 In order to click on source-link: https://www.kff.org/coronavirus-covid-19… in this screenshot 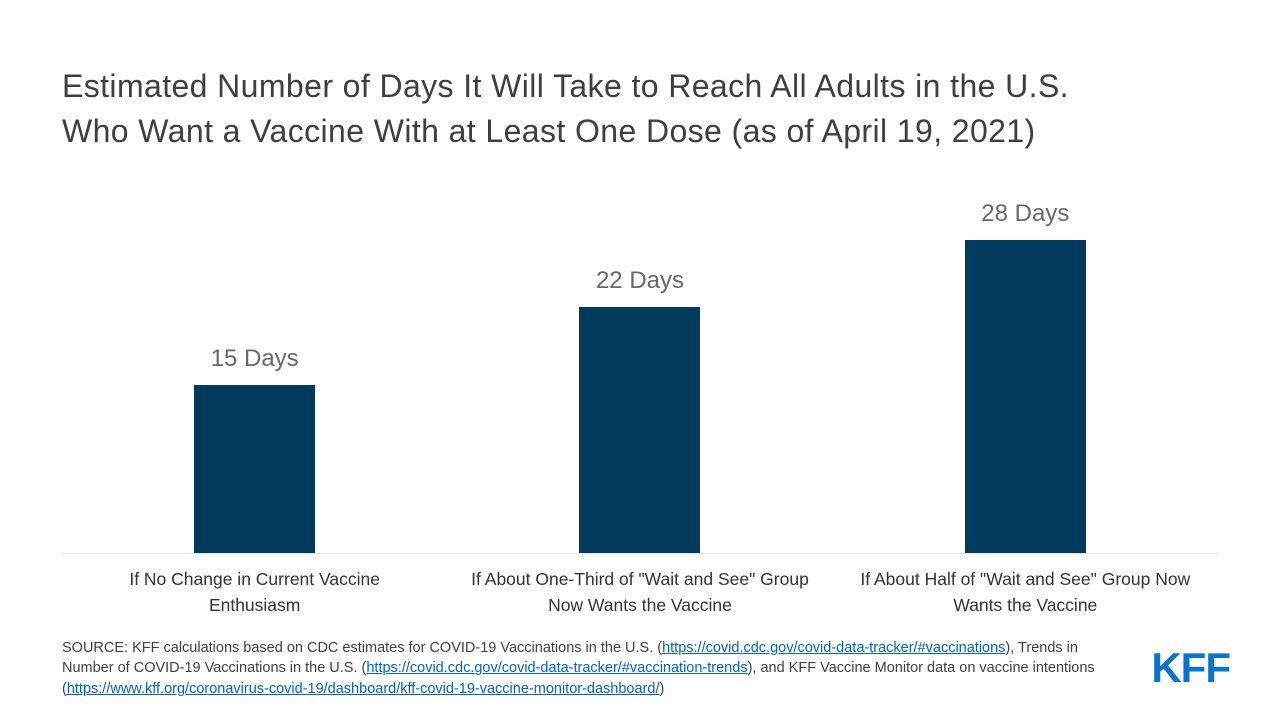, I will do `click(363, 688)`.